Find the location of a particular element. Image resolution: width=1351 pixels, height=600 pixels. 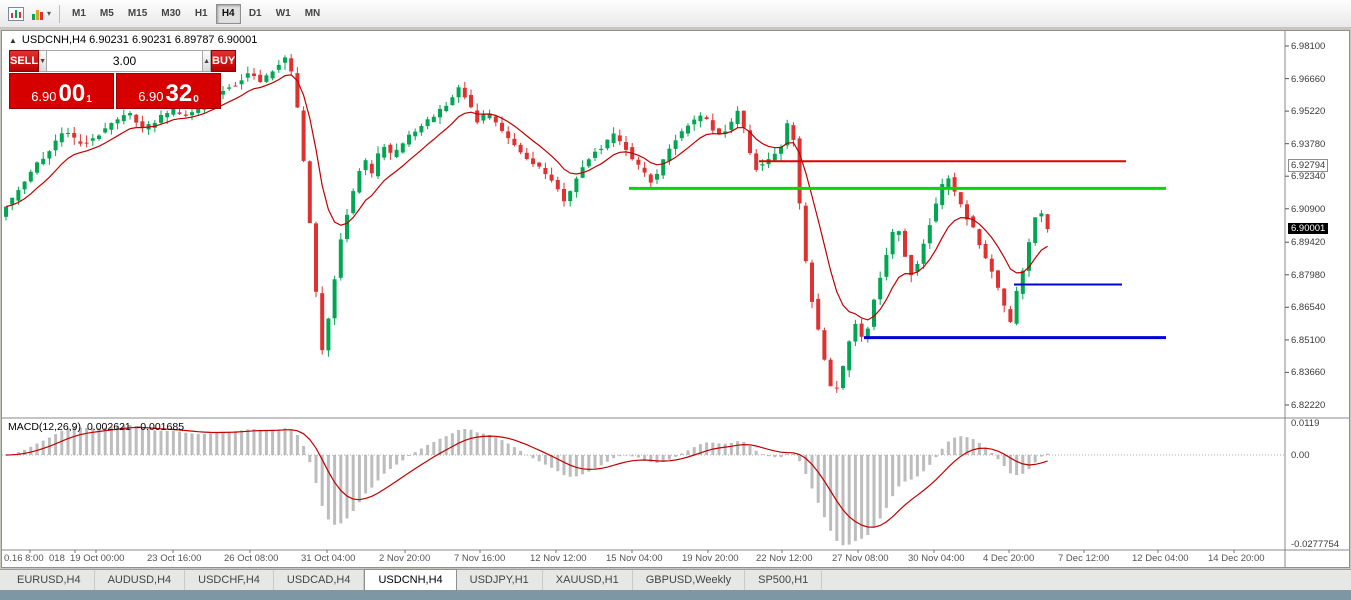

date-axis-label: 26 Oct 08:00 is located at coordinates (251, 558).